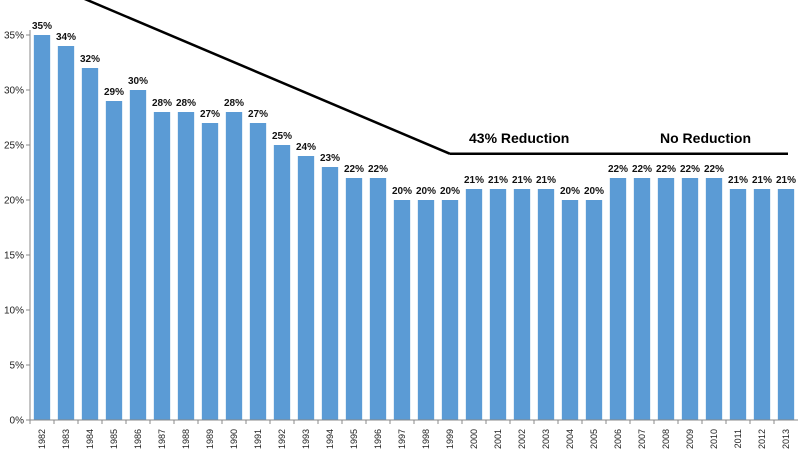 The height and width of the screenshot is (452, 800). Describe the element at coordinates (14, 256) in the screenshot. I see `y-tick-label: 15%` at that location.